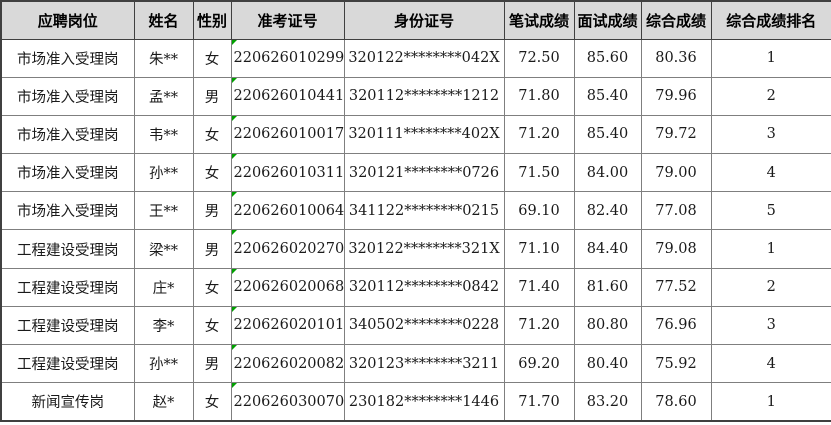 This screenshot has width=831, height=425. What do you see at coordinates (424, 20) in the screenshot?
I see `header-id-number: 身份证号` at bounding box center [424, 20].